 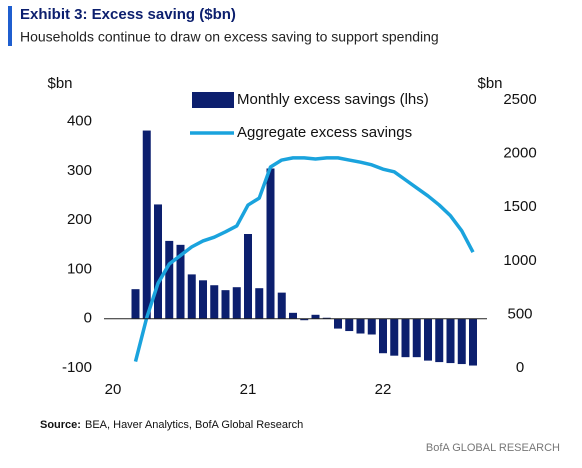 What do you see at coordinates (128, 14) in the screenshot?
I see `chart-title: Exhibit 3: Excess saving ($bn)` at bounding box center [128, 14].